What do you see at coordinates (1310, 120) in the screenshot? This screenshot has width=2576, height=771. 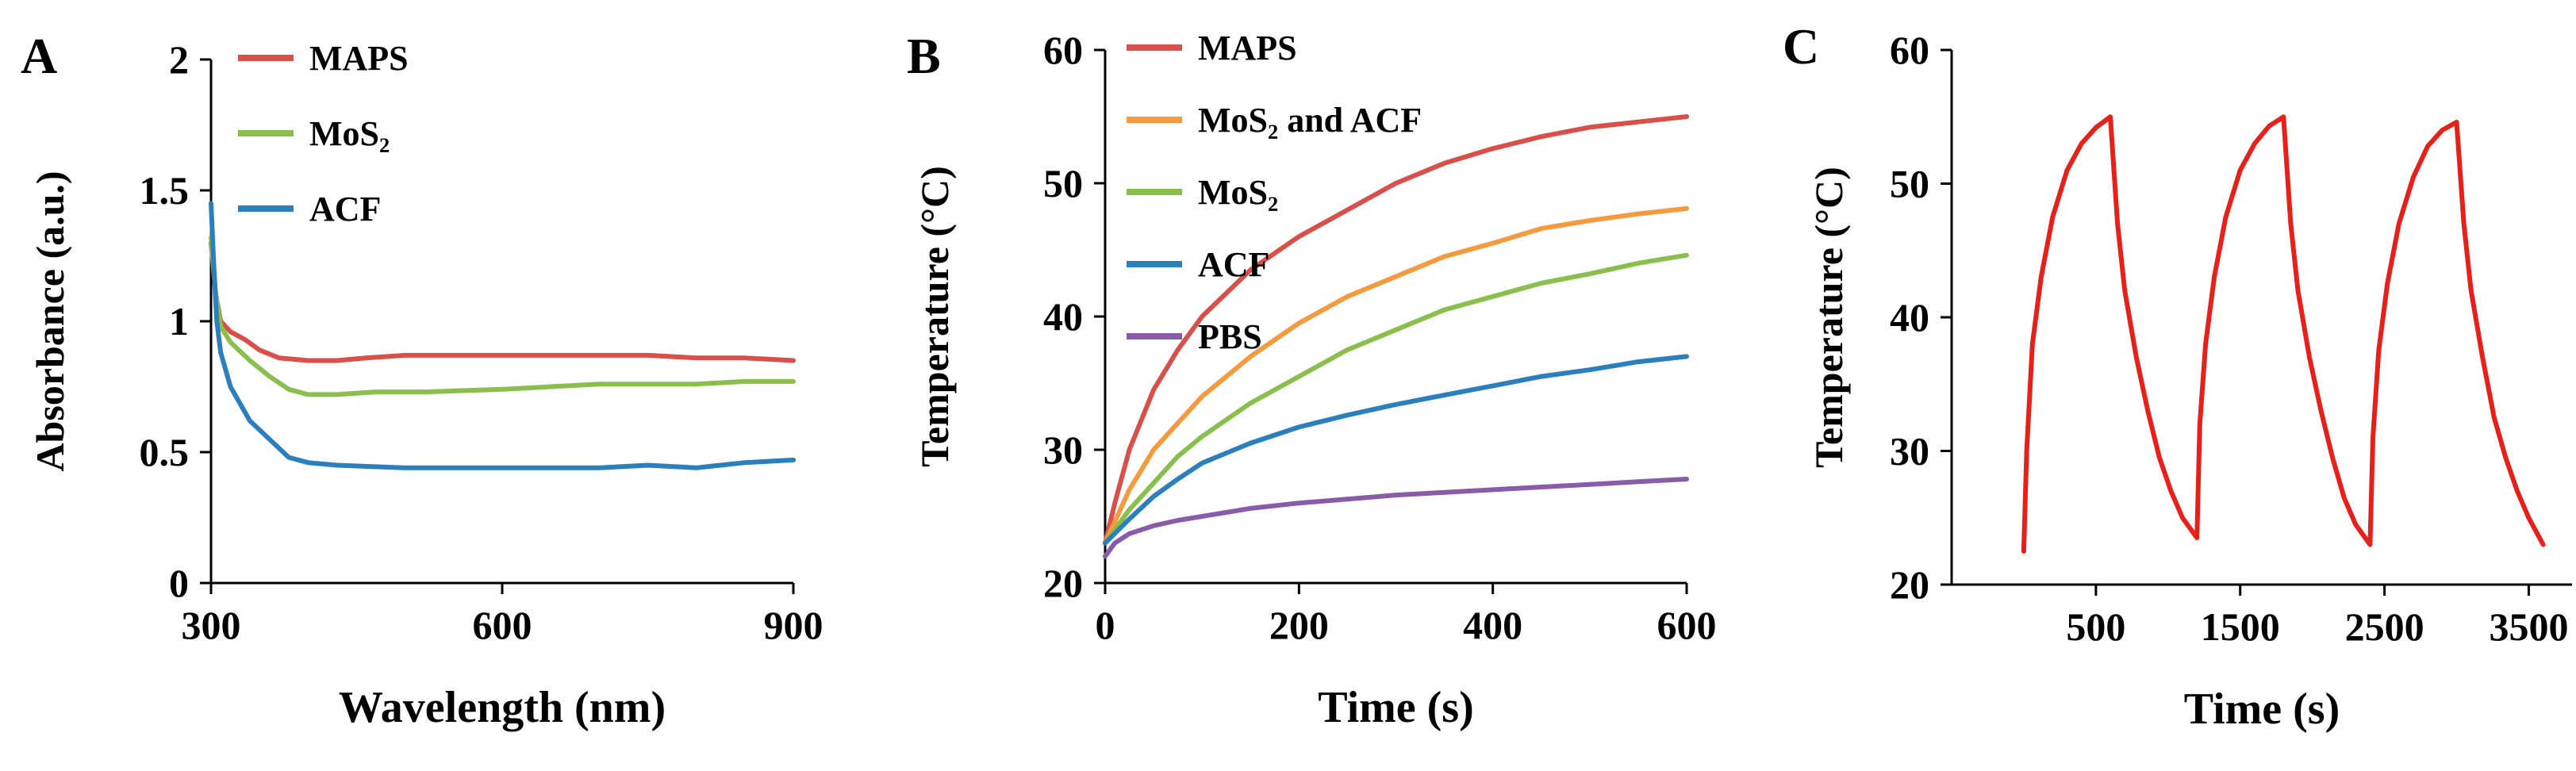 I see `legend-label: MoS₂ and ACF` at bounding box center [1310, 120].